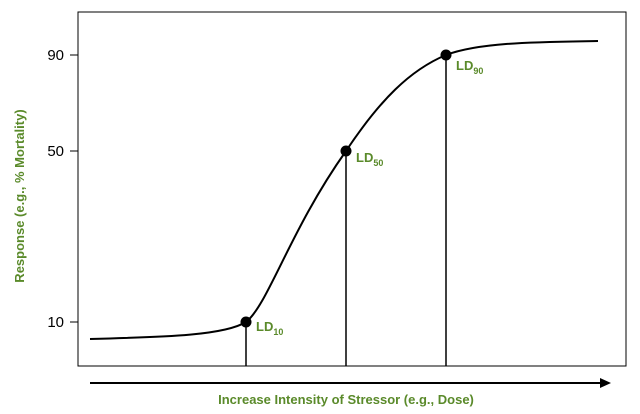  I want to click on ld50-label-sub: 50, so click(378, 163).